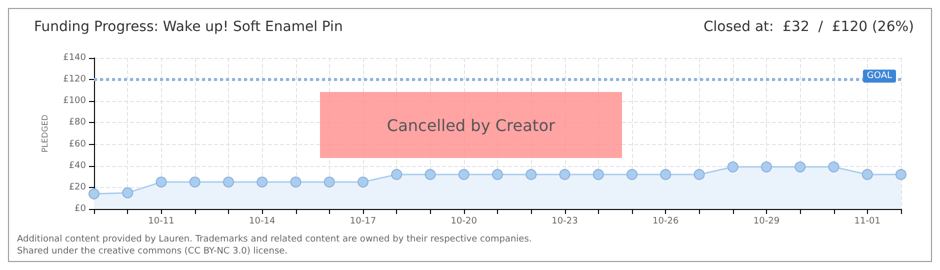 This screenshot has width=940, height=270. I want to click on y-tick-label: £120, so click(74, 79).